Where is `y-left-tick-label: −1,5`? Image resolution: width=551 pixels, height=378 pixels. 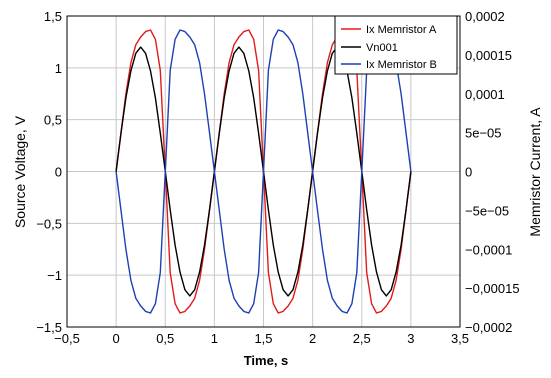
y-left-tick-label: −1,5 is located at coordinates (49, 327).